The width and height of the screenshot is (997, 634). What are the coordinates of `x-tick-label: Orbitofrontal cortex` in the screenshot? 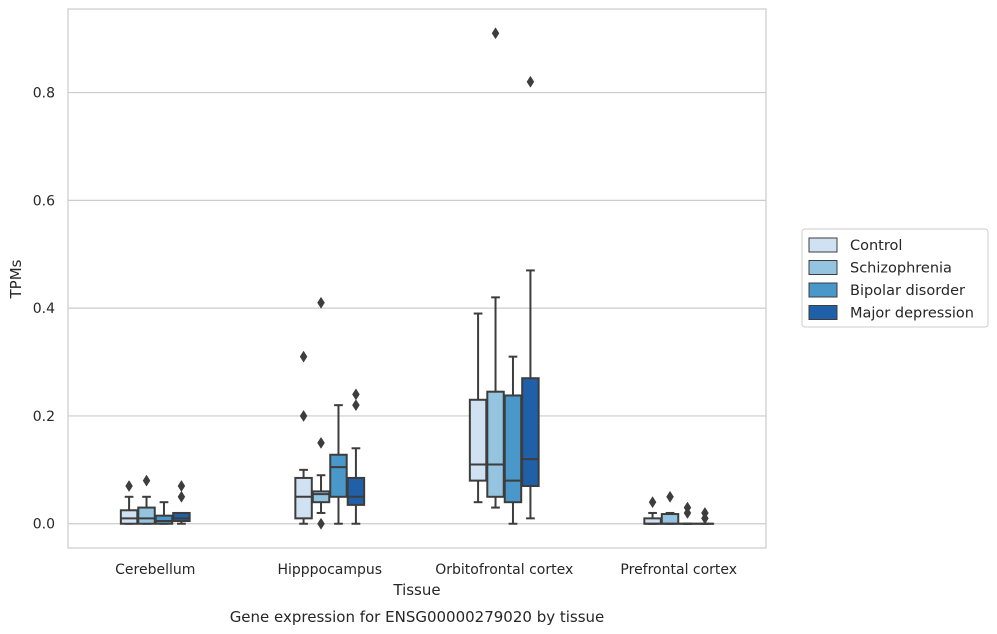 It's located at (504, 570).